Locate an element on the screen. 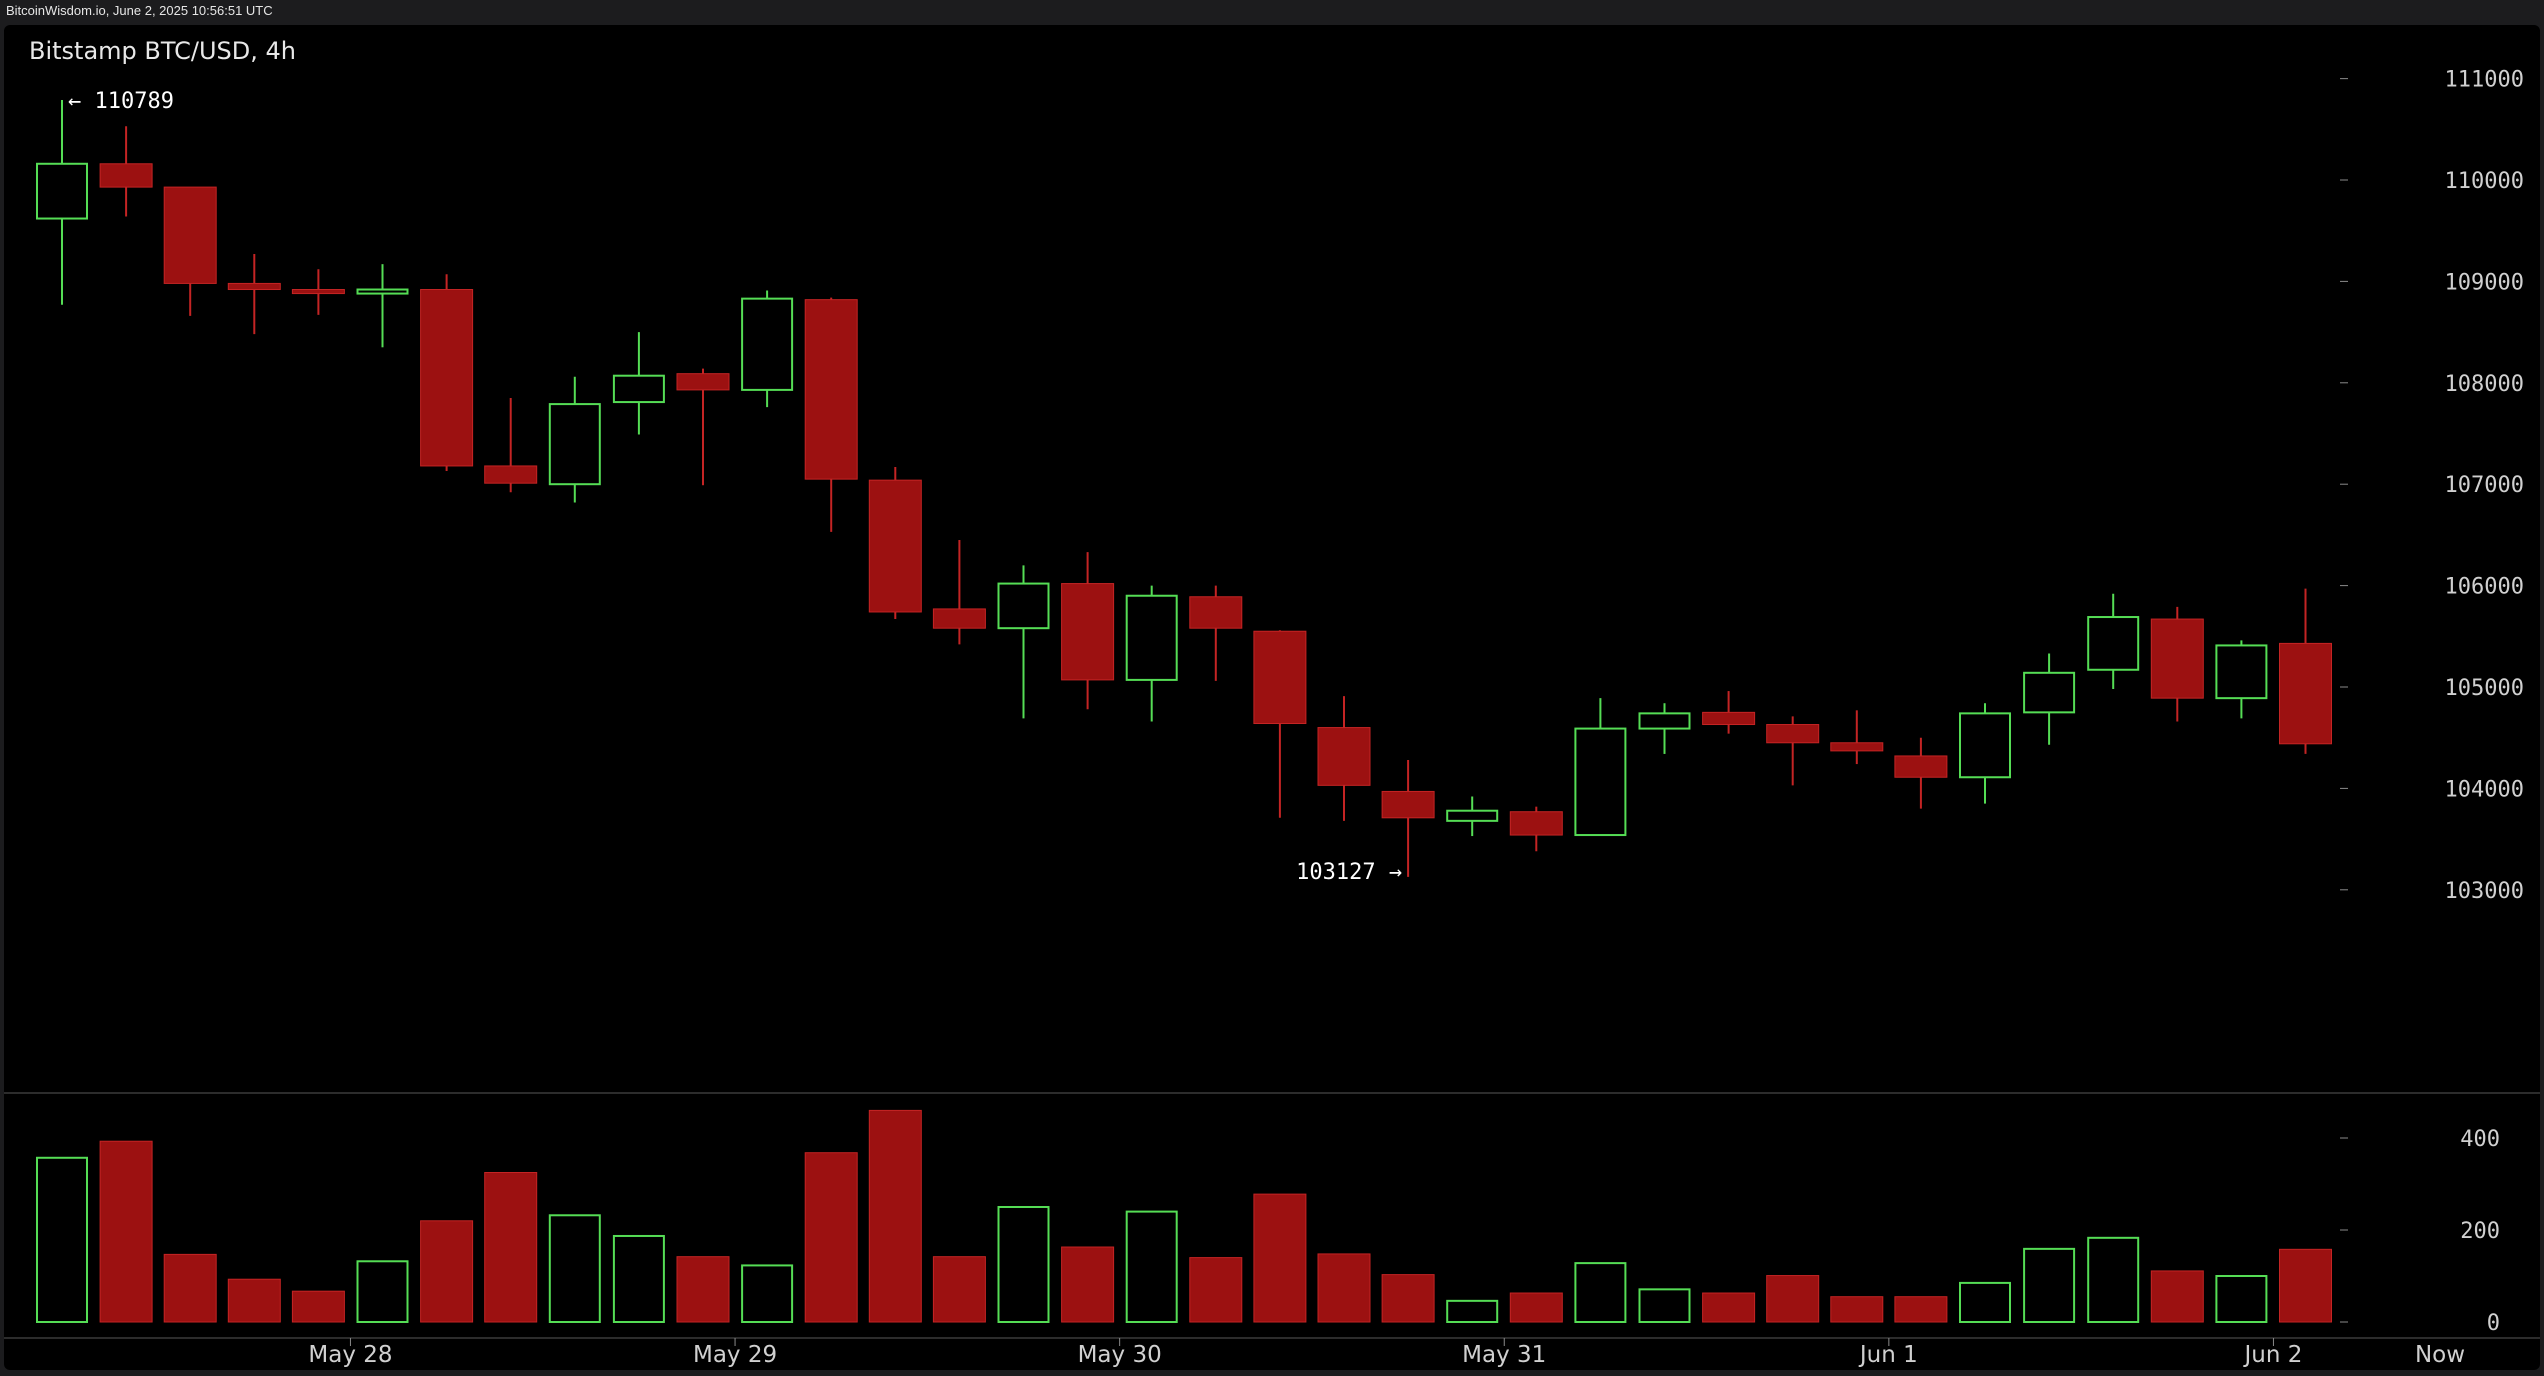 The height and width of the screenshot is (1376, 2544). volume-bars is located at coordinates (1184, 1216).